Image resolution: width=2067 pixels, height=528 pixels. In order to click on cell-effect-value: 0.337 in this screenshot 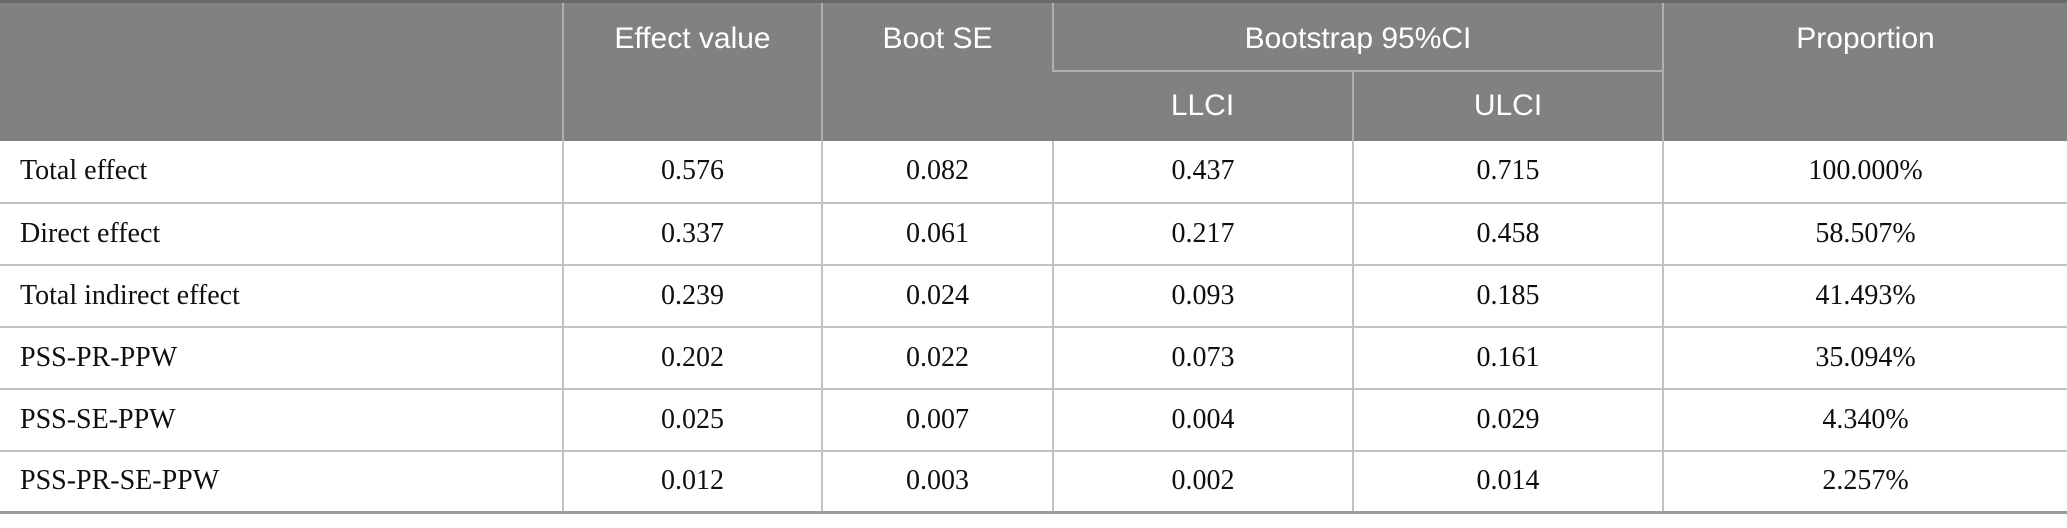, I will do `click(692, 233)`.